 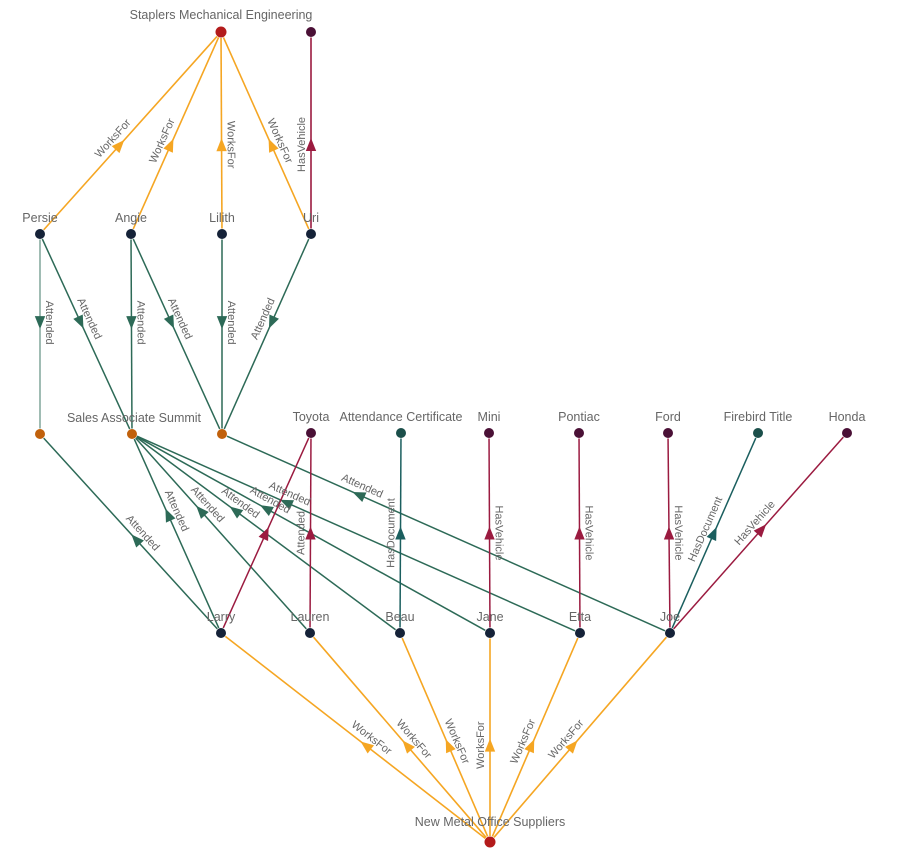 I want to click on graph-node-toyota_top, so click(x=311, y=32).